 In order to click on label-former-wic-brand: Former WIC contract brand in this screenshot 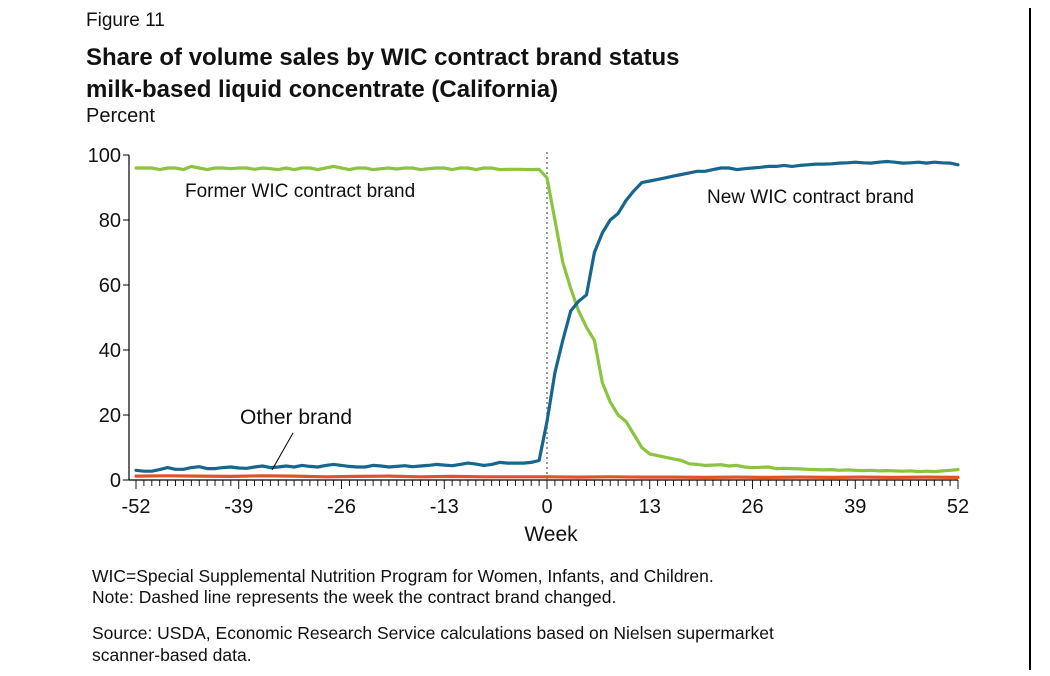, I will do `click(300, 191)`.